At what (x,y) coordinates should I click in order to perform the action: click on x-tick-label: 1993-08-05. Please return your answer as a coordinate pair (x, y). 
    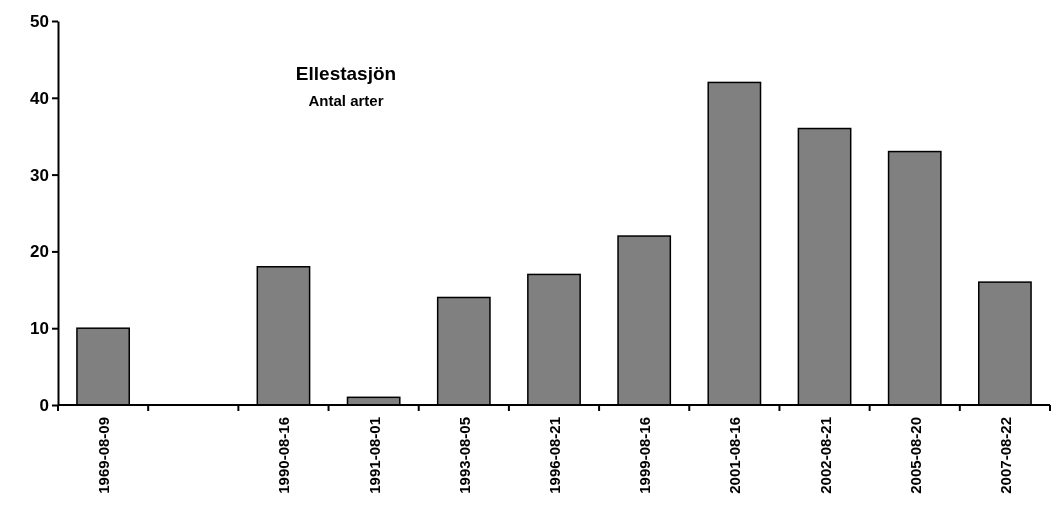
    Looking at the image, I should click on (464, 455).